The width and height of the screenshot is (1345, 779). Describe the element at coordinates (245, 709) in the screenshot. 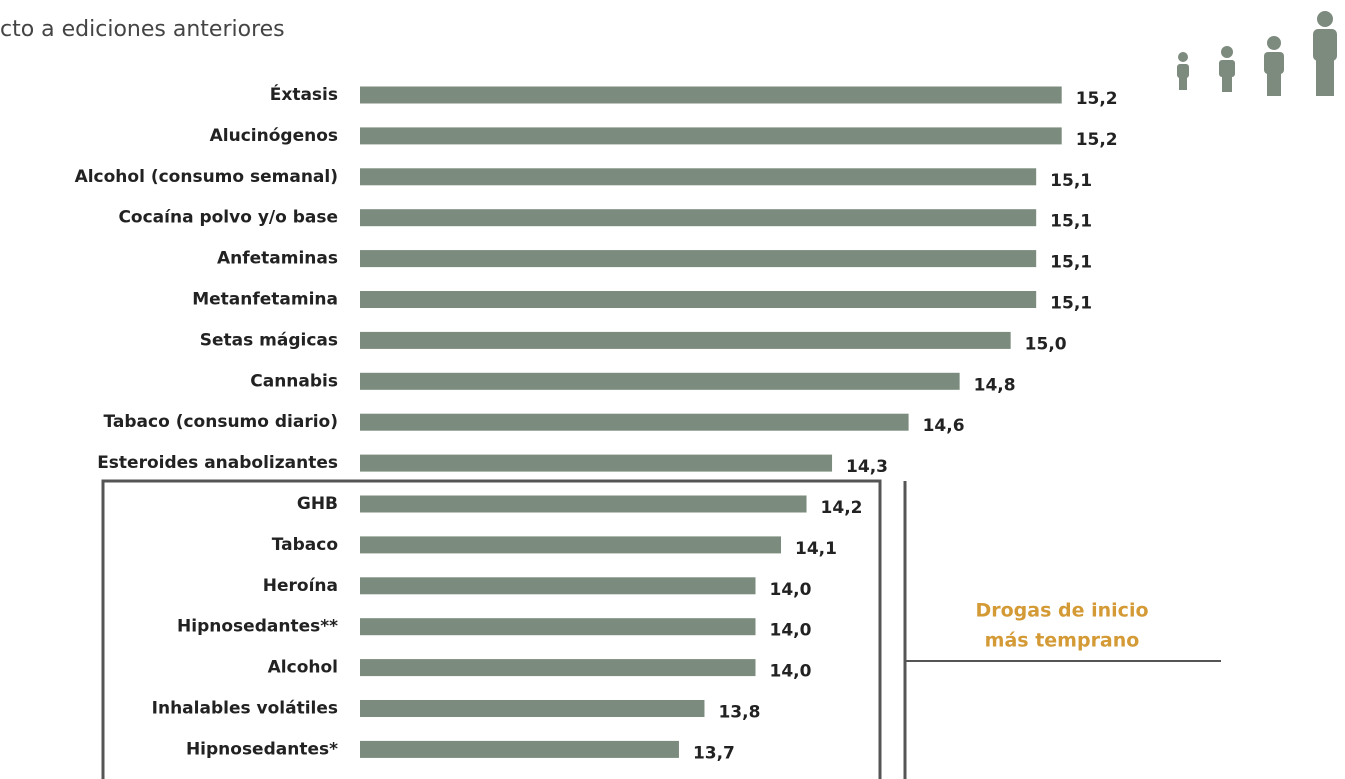

I see `category-label: Inhalables volátiles` at that location.